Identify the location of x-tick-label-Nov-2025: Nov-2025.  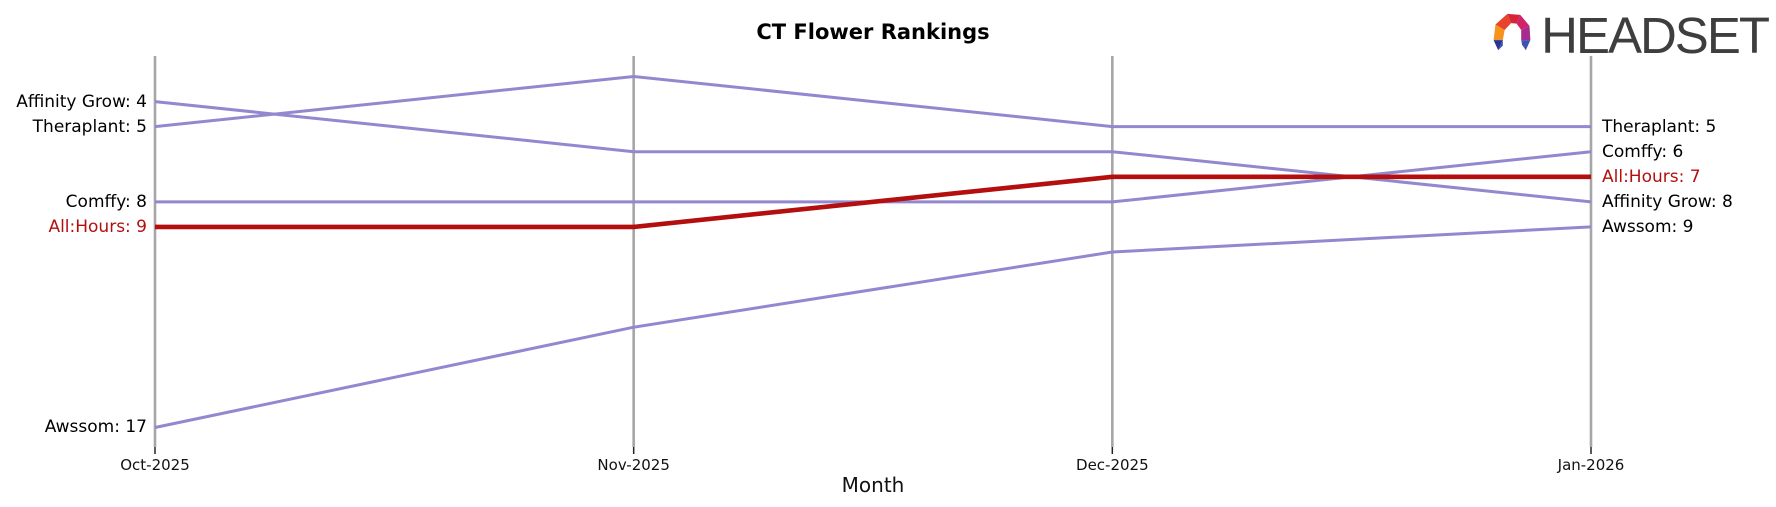
(633, 465).